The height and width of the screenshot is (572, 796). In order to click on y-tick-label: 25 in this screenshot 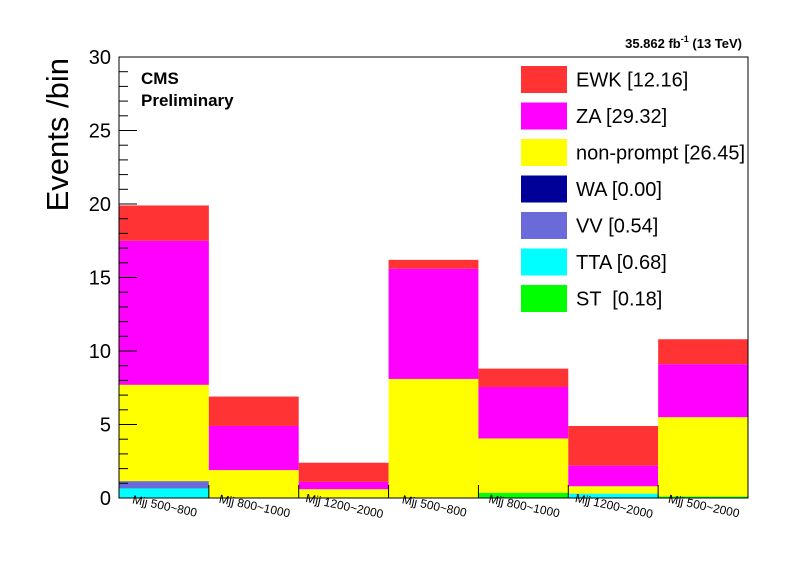, I will do `click(100, 132)`.